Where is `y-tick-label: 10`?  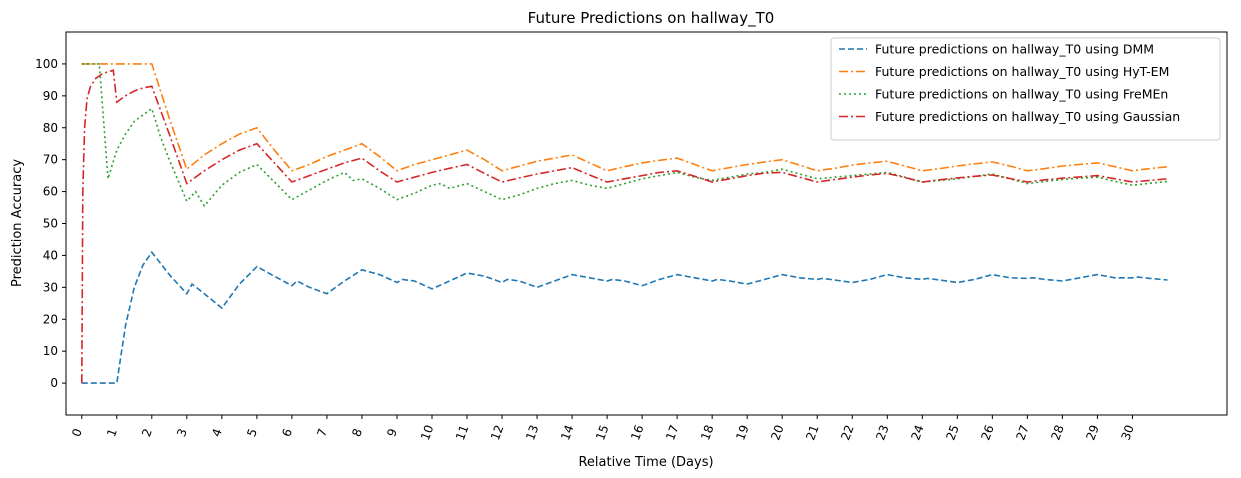 y-tick-label: 10 is located at coordinates (50, 351).